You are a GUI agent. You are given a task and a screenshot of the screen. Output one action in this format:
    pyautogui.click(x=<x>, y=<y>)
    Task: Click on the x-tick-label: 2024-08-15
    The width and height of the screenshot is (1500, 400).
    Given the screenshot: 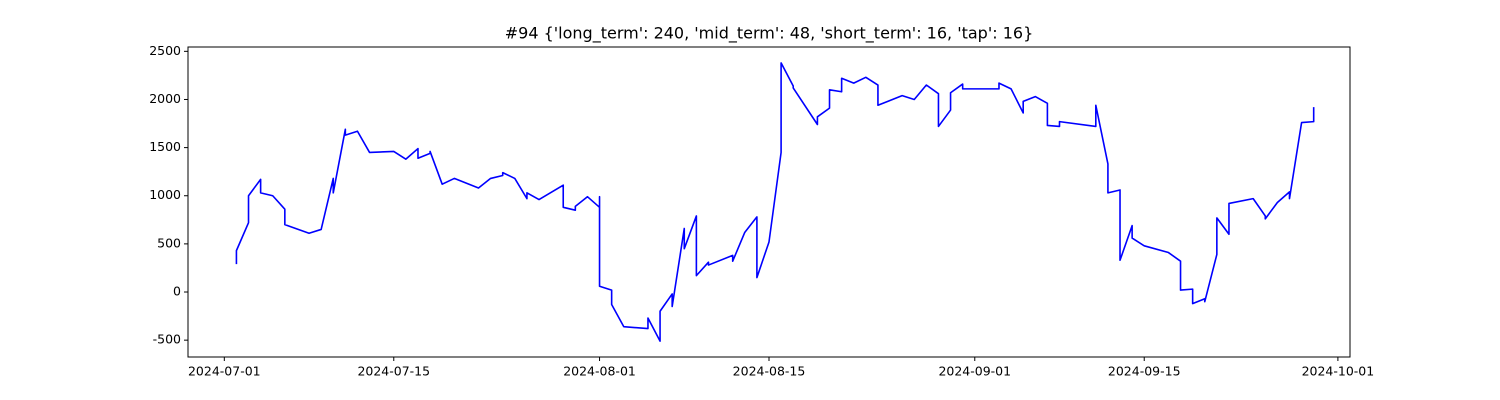 What is the action you would take?
    pyautogui.click(x=769, y=371)
    